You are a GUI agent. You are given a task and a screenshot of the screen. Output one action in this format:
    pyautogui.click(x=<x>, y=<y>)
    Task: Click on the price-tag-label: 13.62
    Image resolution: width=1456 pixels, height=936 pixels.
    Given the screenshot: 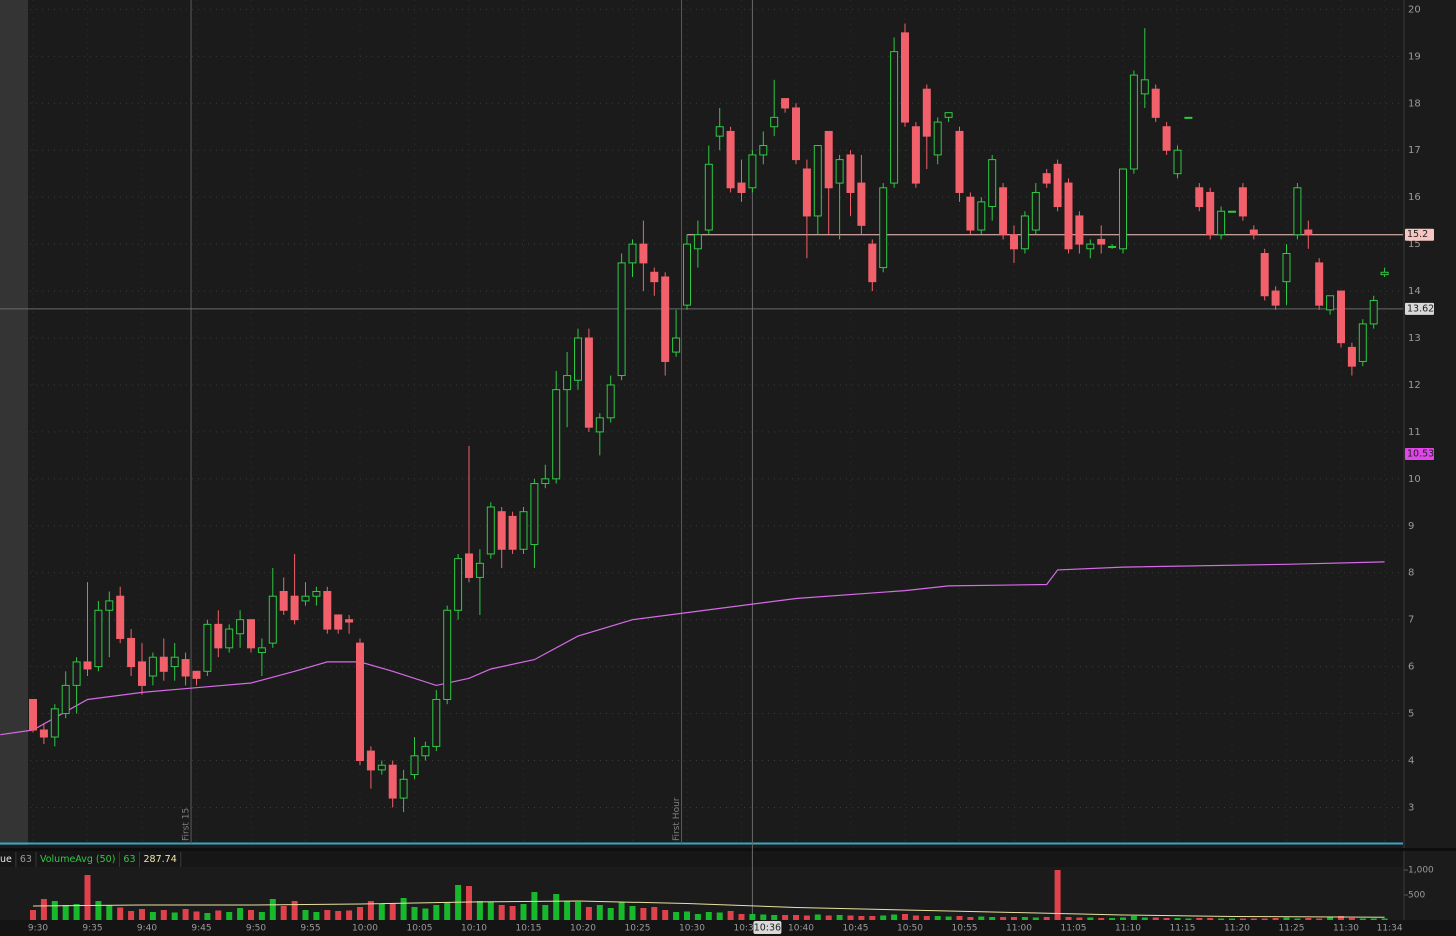 What is the action you would take?
    pyautogui.click(x=1420, y=308)
    